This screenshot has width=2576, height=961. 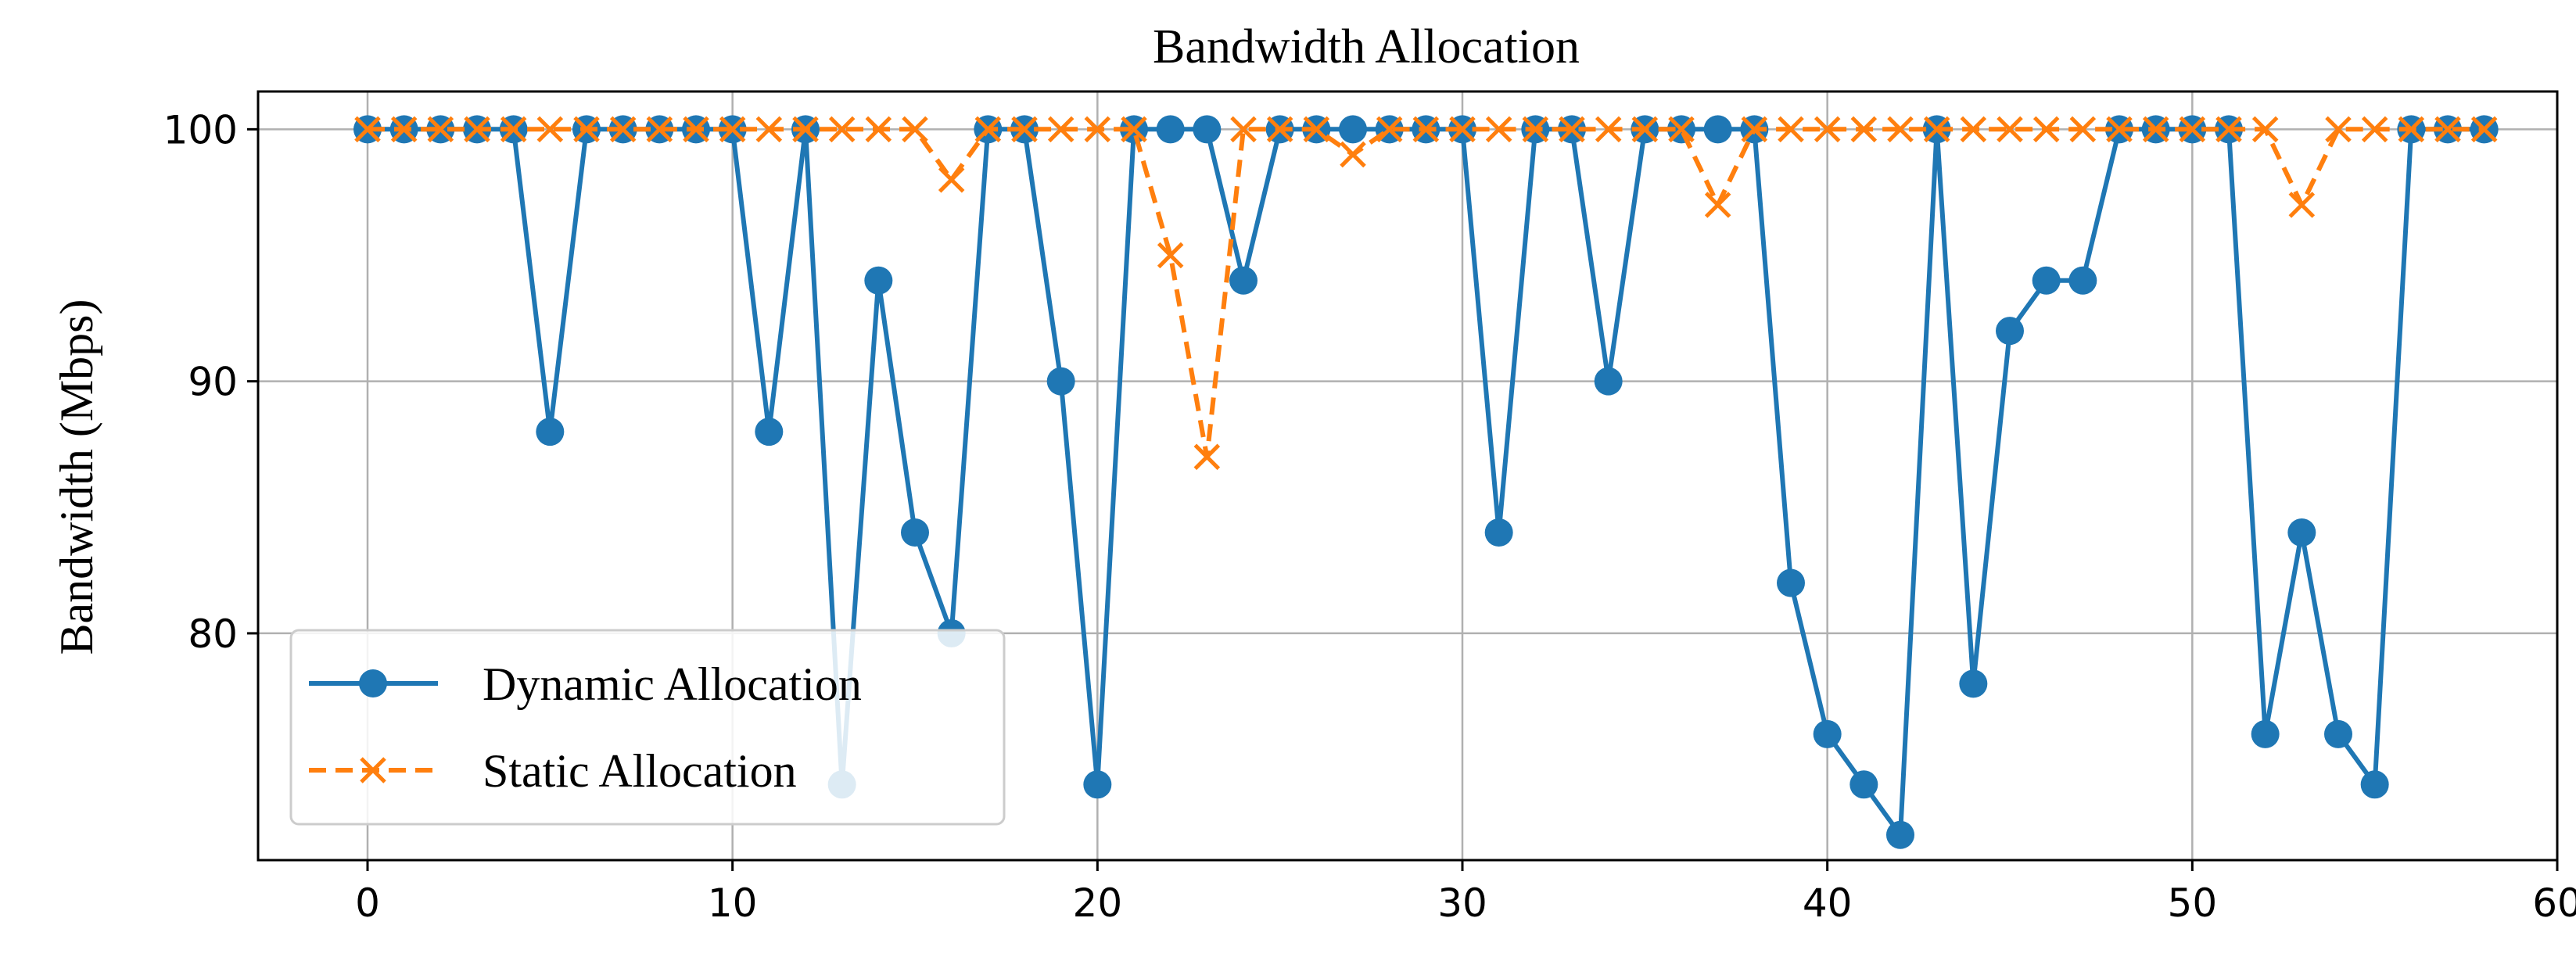 I want to click on legend: Dynamic Allocation Static Allocation, so click(x=647, y=727).